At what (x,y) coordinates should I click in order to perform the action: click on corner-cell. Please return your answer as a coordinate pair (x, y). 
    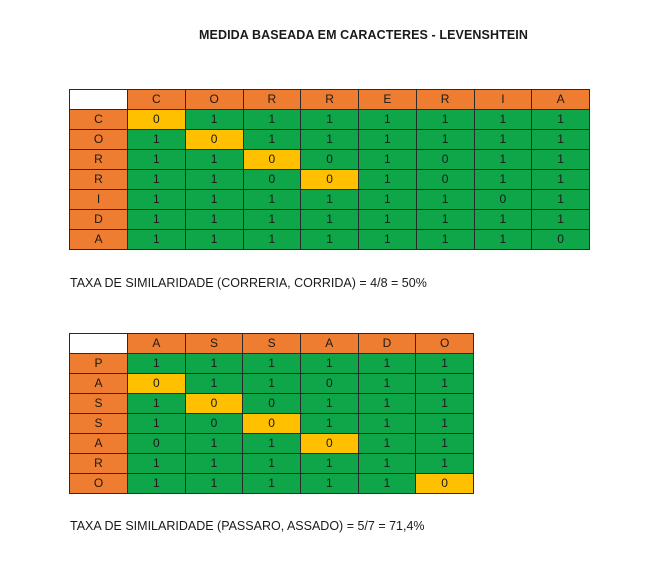
    Looking at the image, I should click on (98, 99).